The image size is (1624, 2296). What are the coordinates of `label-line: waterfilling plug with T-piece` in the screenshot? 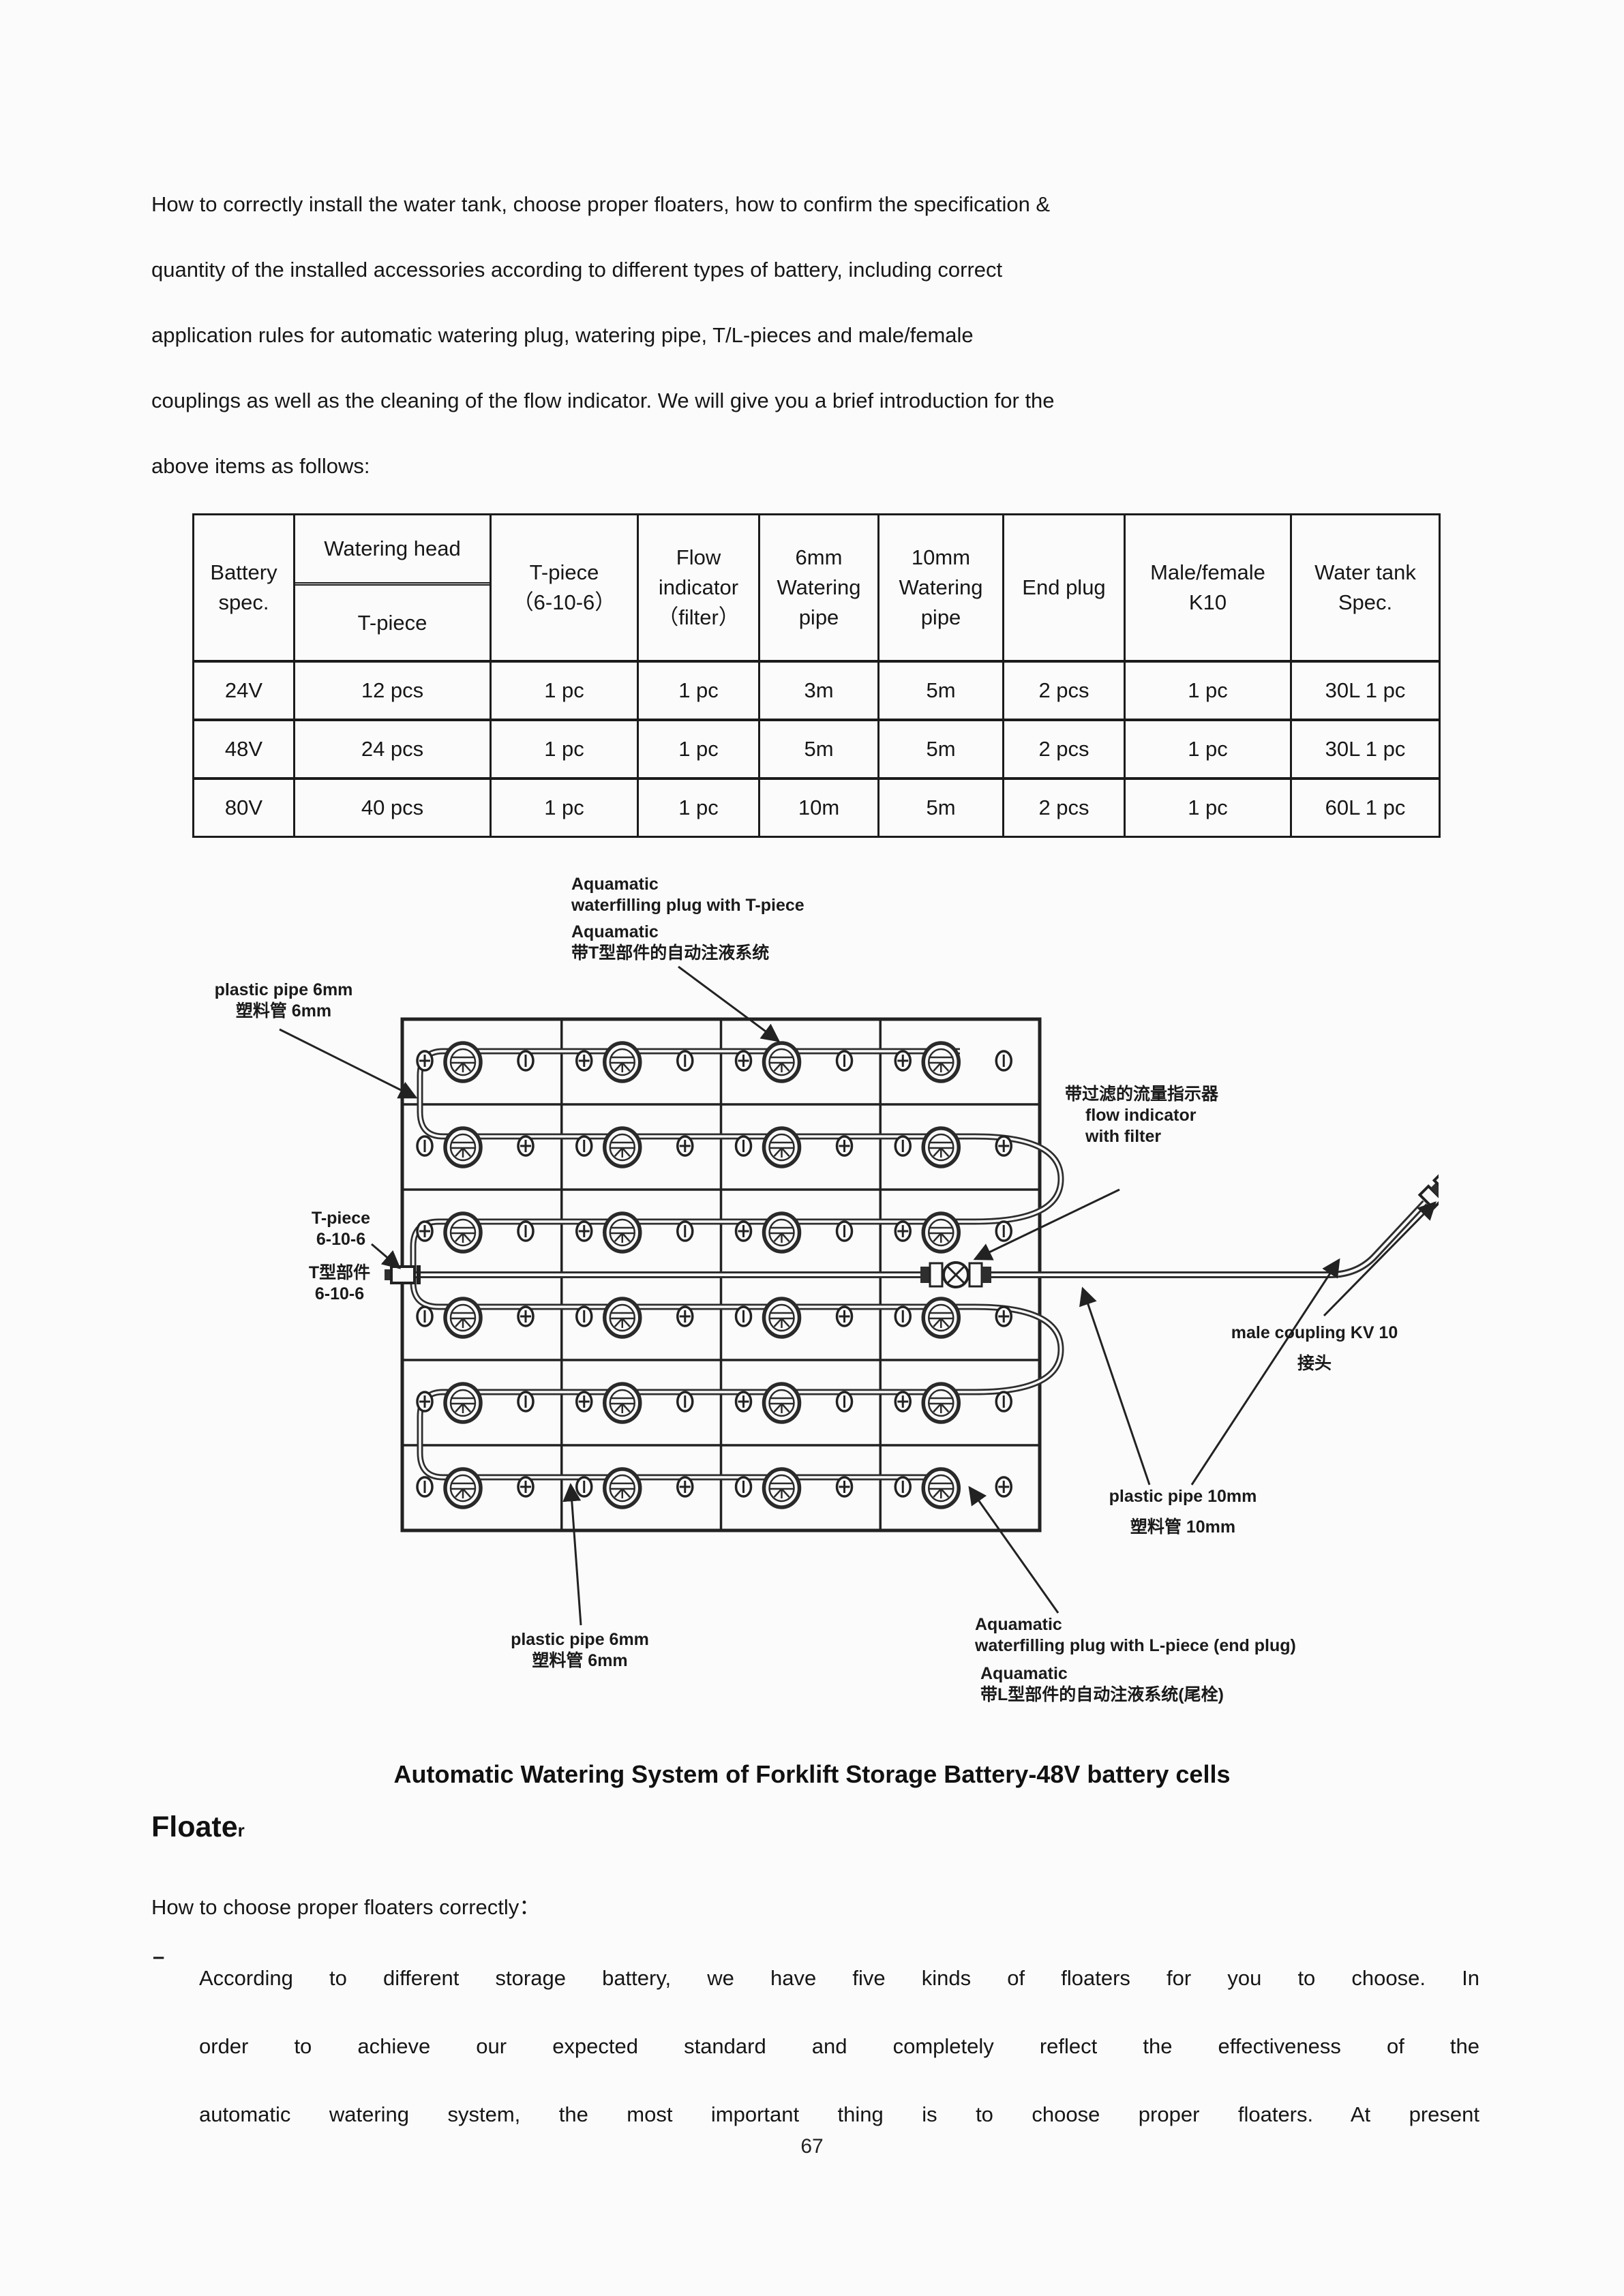 It's located at (688, 905).